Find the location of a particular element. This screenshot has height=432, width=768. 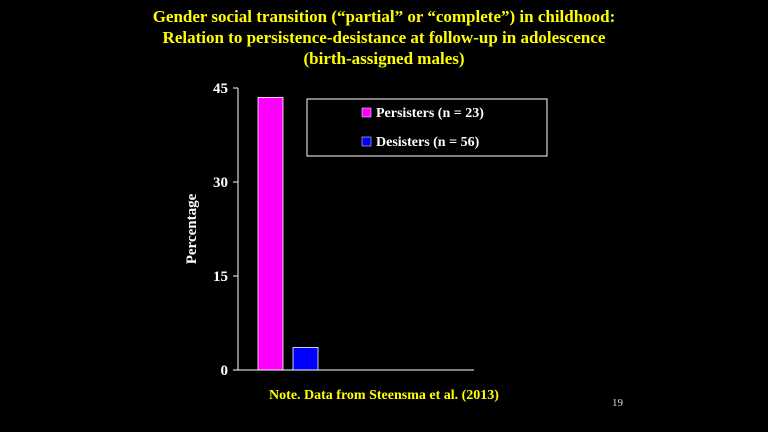

y-axis-ticks: 0 15 30 45 is located at coordinates (225, 230).